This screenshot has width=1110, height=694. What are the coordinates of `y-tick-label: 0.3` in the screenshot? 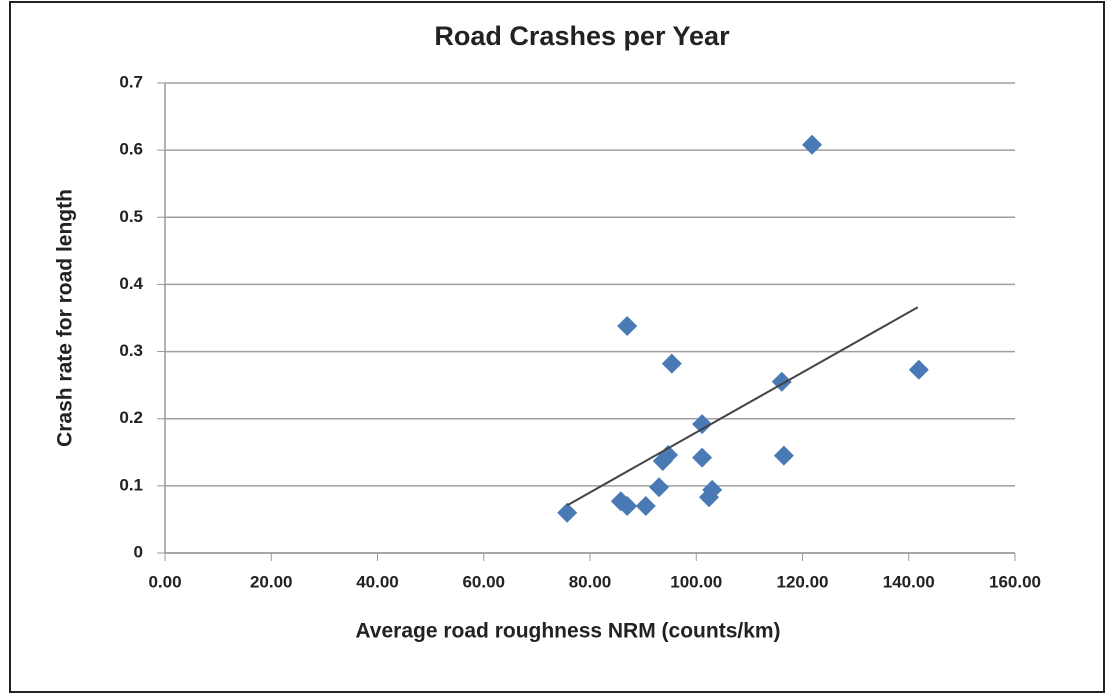 It's located at (131, 350).